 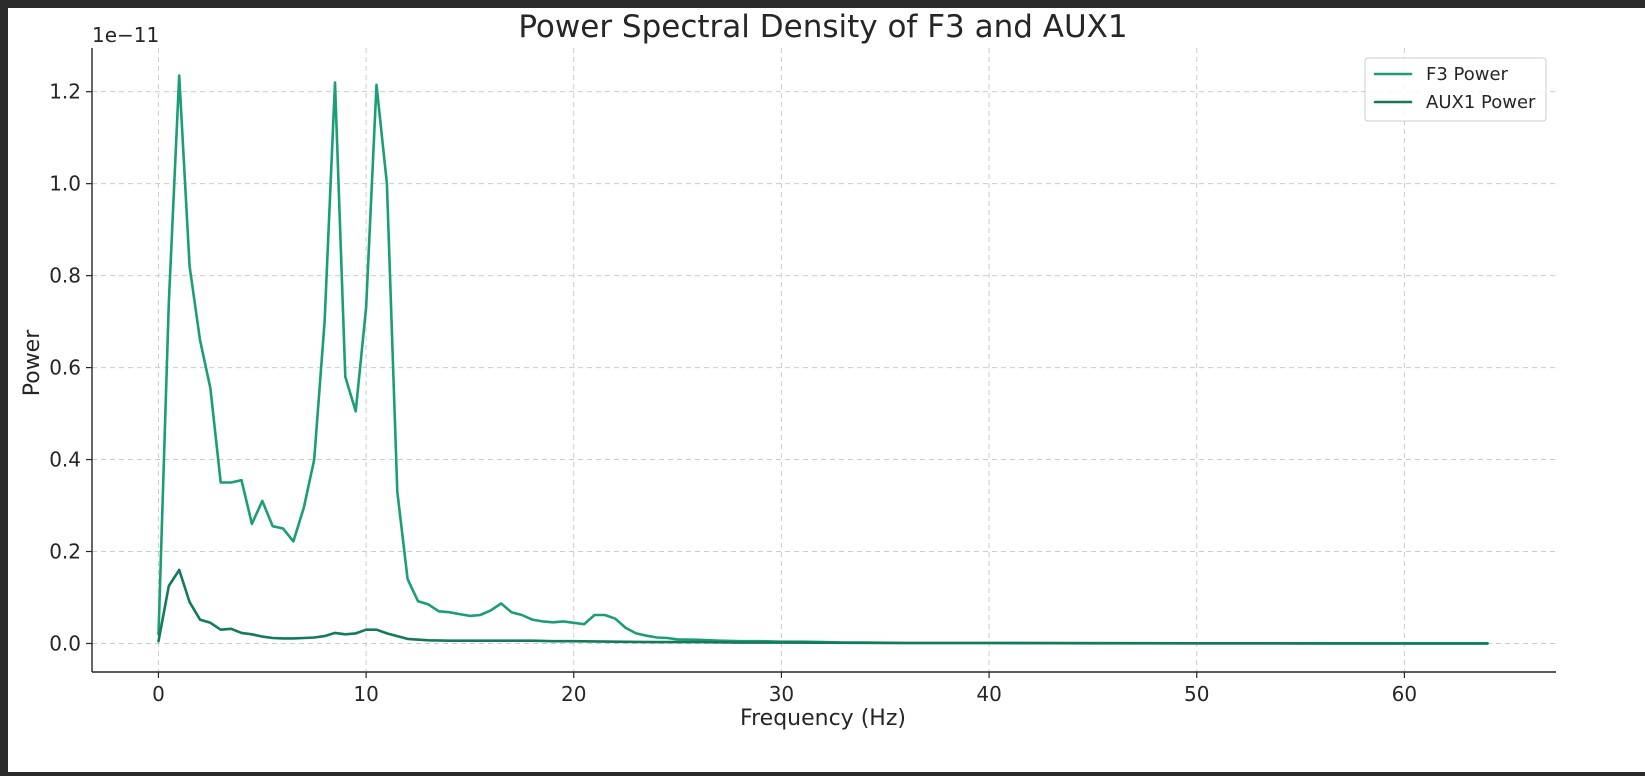 I want to click on x-tick-label: 50, so click(x=1196, y=694).